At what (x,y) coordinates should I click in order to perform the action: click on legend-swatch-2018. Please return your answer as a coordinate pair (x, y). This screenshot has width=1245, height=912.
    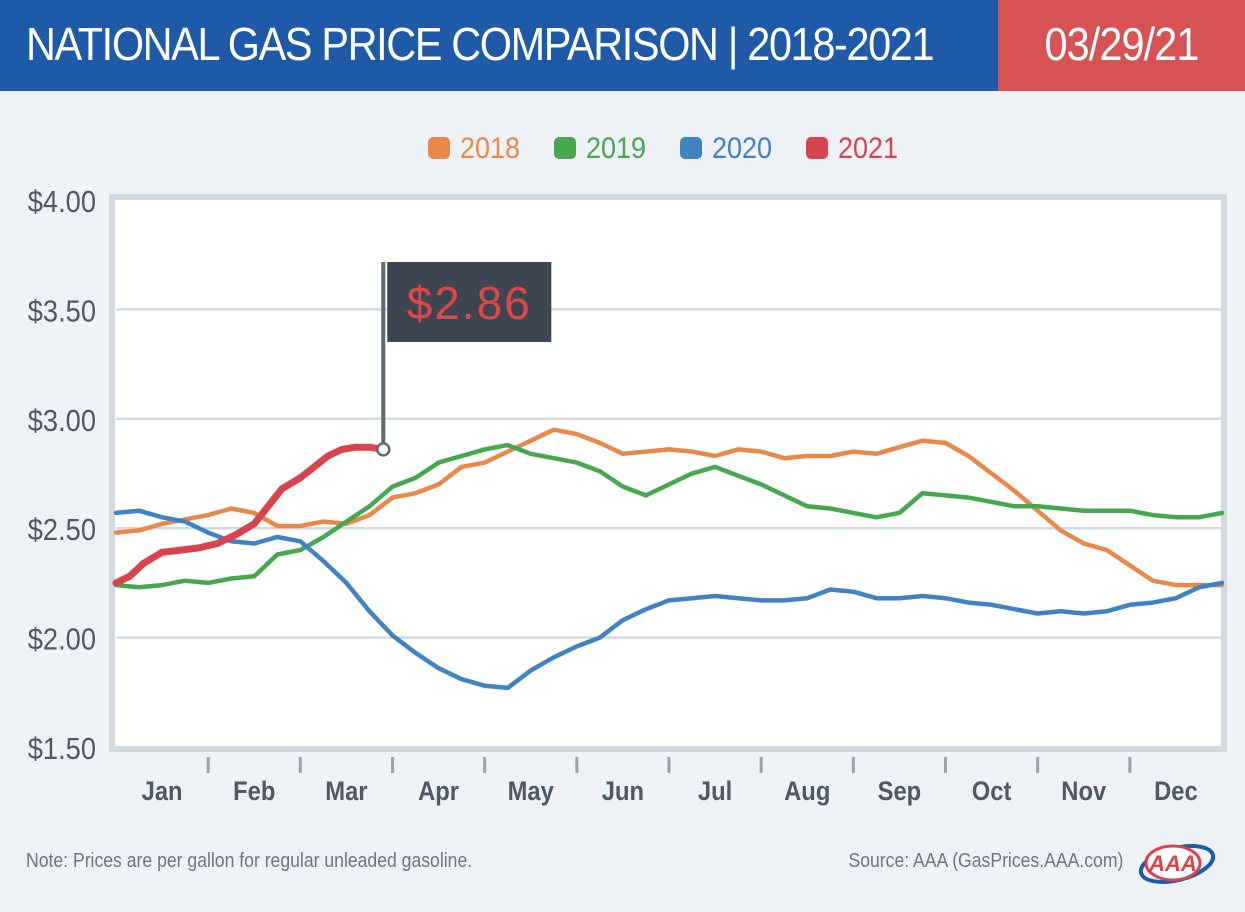
    Looking at the image, I should click on (439, 148).